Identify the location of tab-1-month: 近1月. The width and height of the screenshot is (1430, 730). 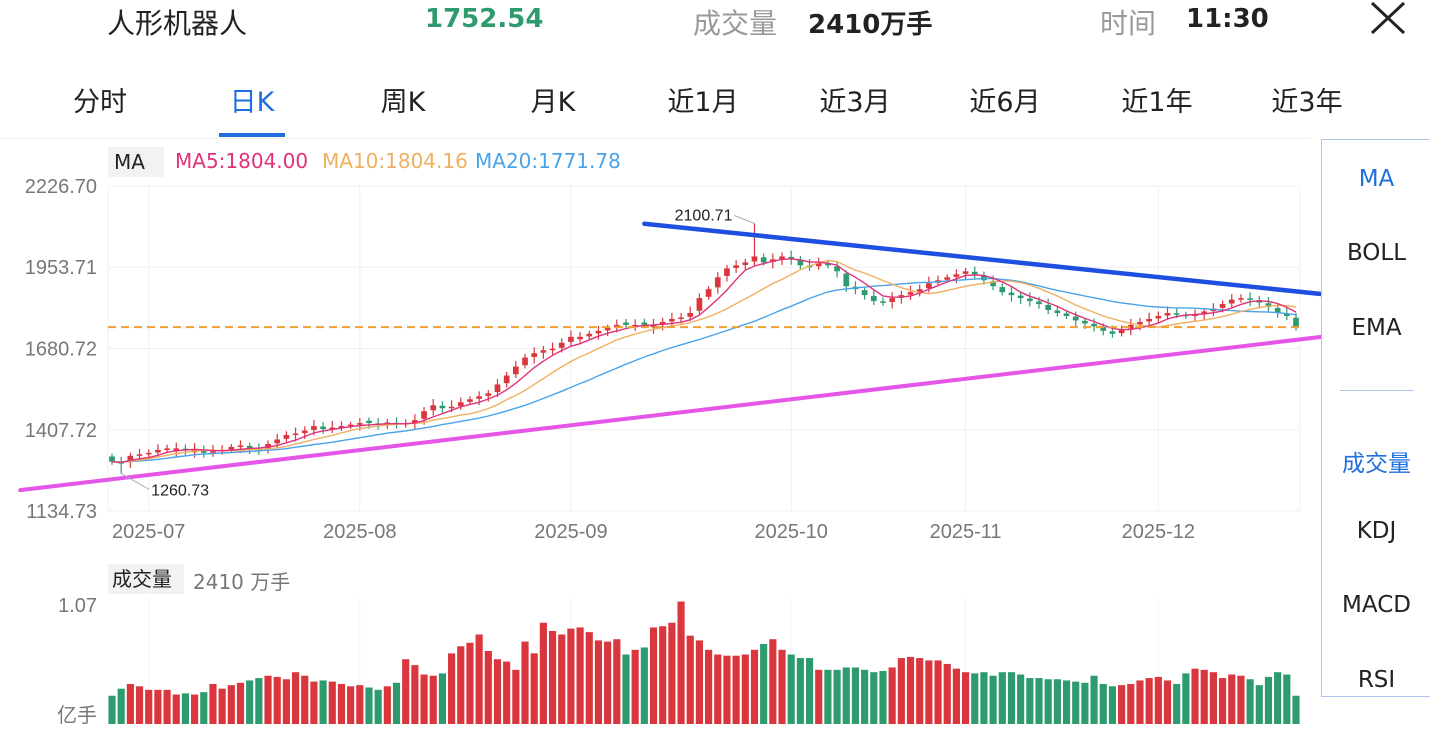
(703, 102).